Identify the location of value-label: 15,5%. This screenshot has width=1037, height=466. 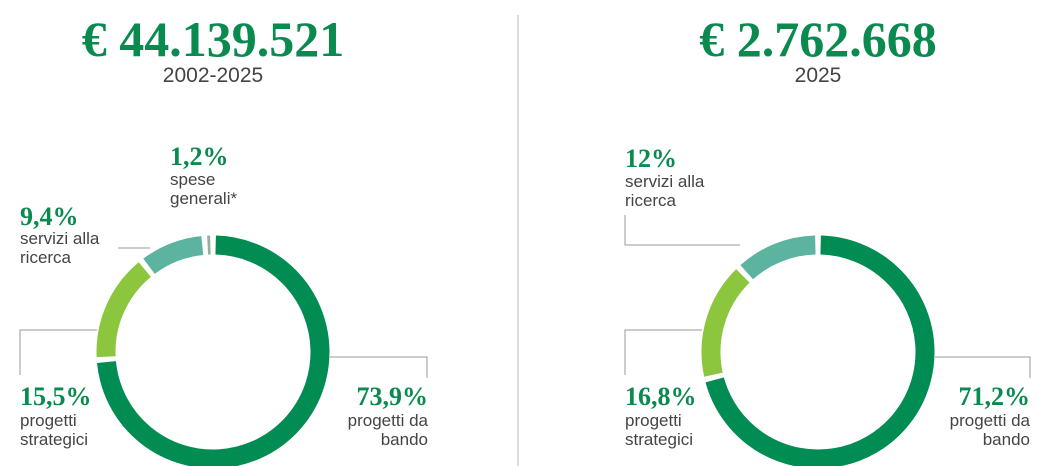
(56, 396).